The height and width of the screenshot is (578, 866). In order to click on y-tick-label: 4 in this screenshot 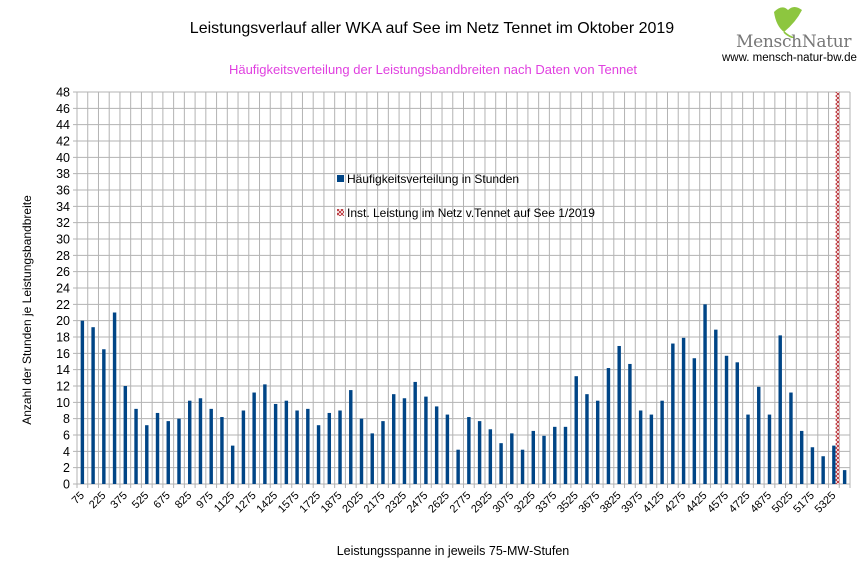, I will do `click(66, 452)`.